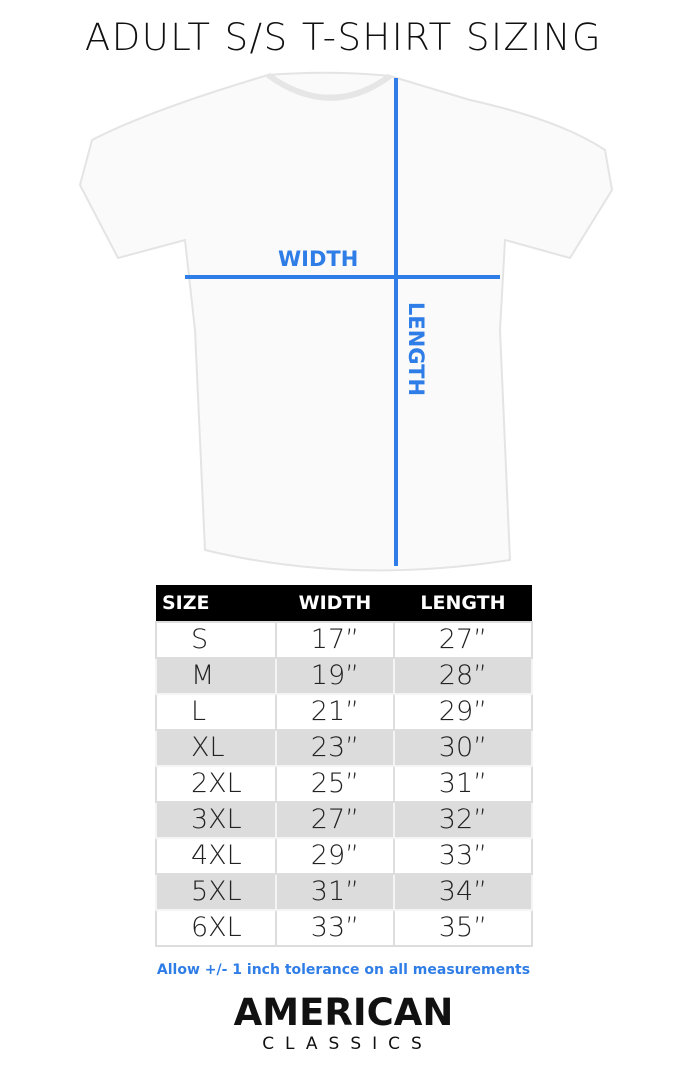 This screenshot has width=687, height=1080. I want to click on length-cell: 30”, so click(463, 748).